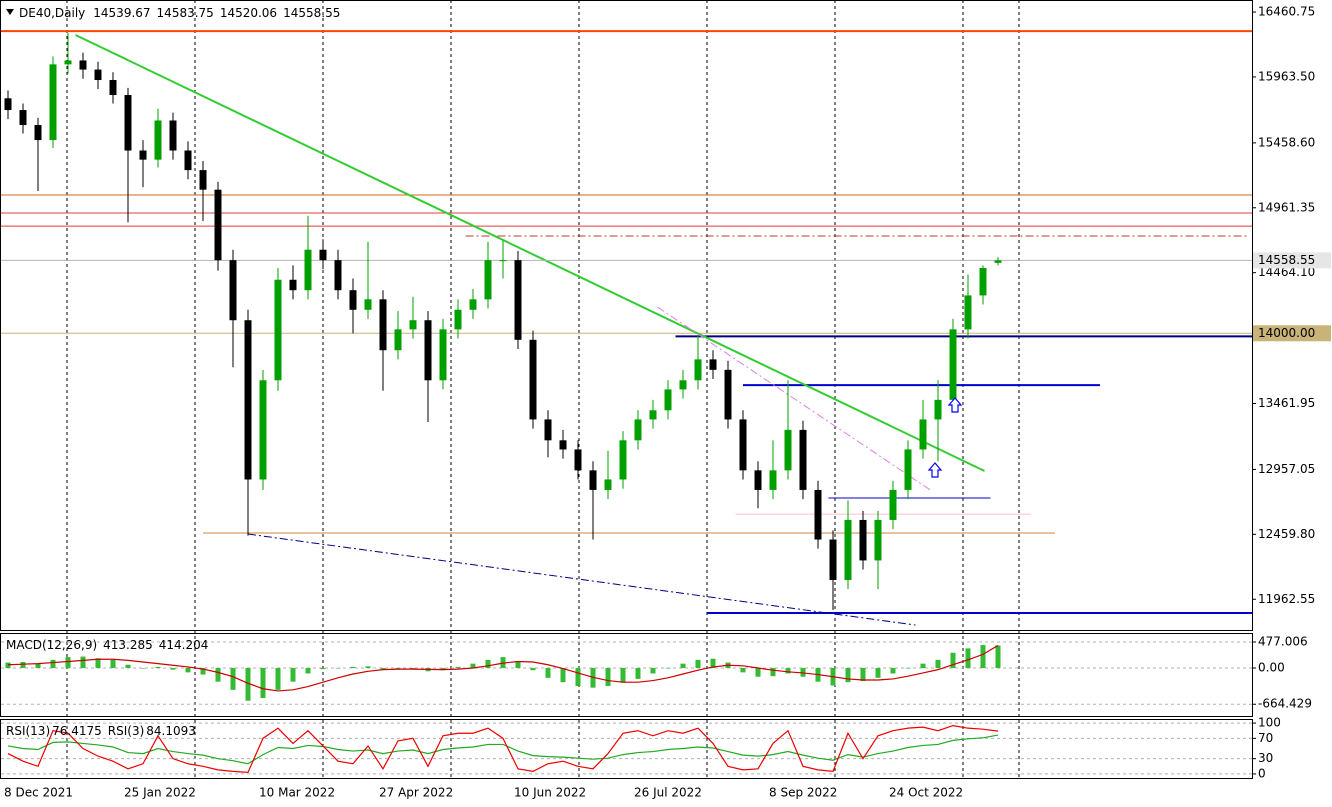 The image size is (1332, 807). I want to click on rsi13-name: RSI(13), so click(28, 731).